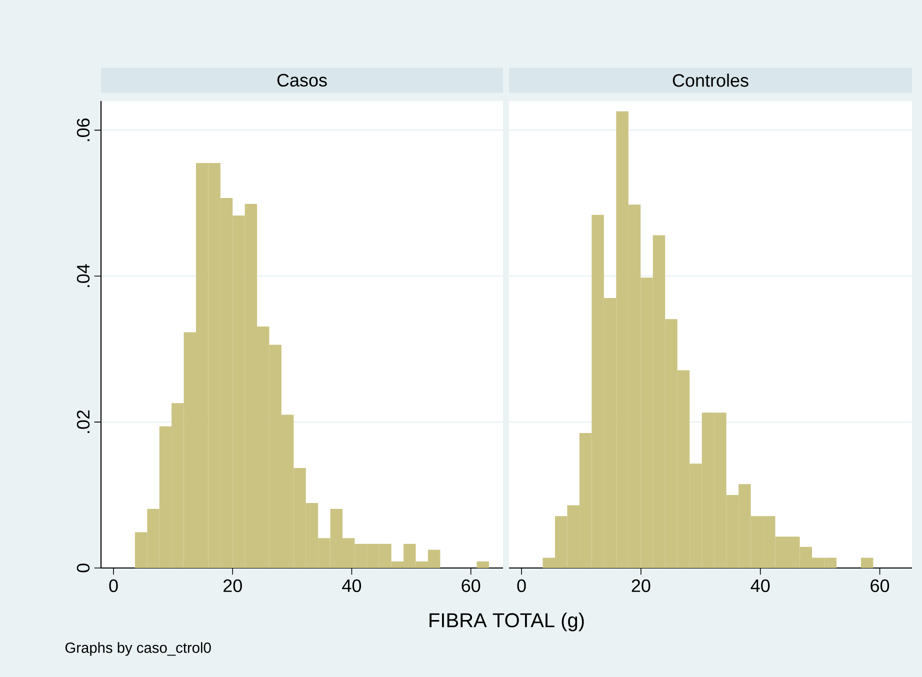 This screenshot has width=922, height=677. What do you see at coordinates (83, 130) in the screenshot?
I see `y-tick-label: .06` at bounding box center [83, 130].